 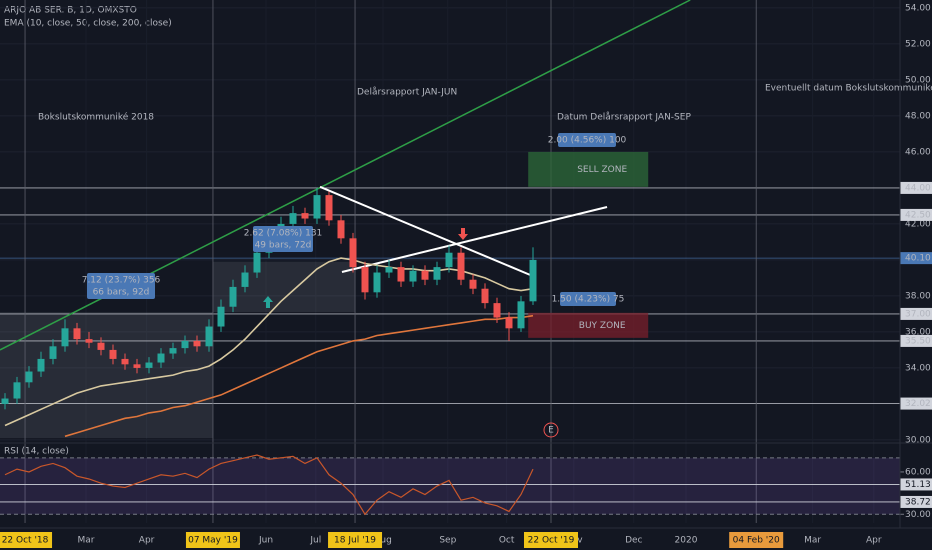 What do you see at coordinates (602, 326) in the screenshot?
I see `zone-label: BUY ZONE` at bounding box center [602, 326].